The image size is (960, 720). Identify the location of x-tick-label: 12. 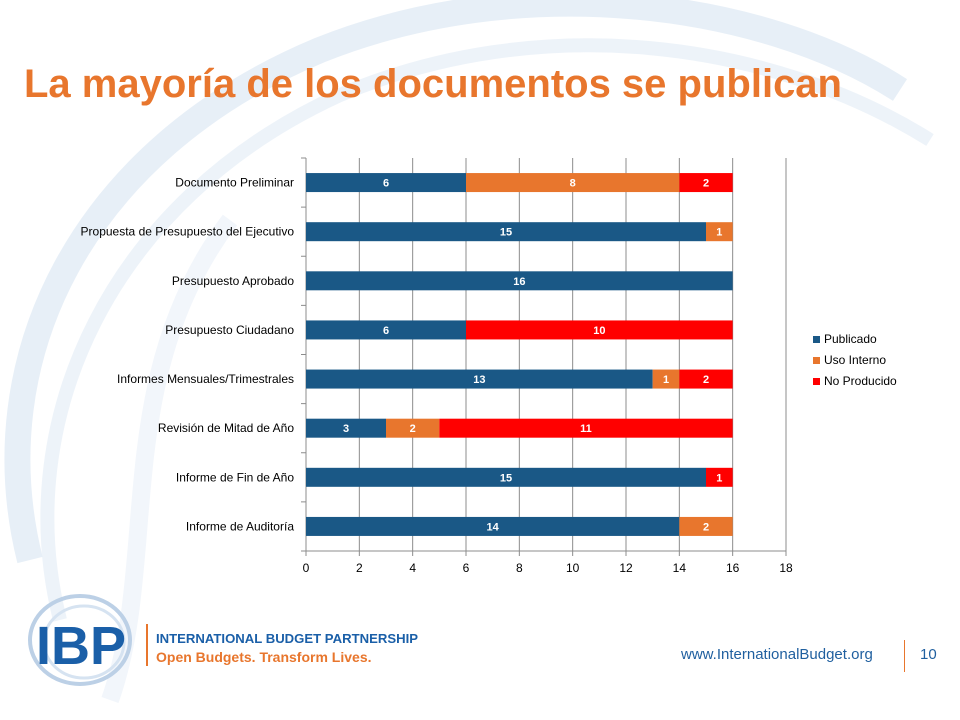
(626, 568).